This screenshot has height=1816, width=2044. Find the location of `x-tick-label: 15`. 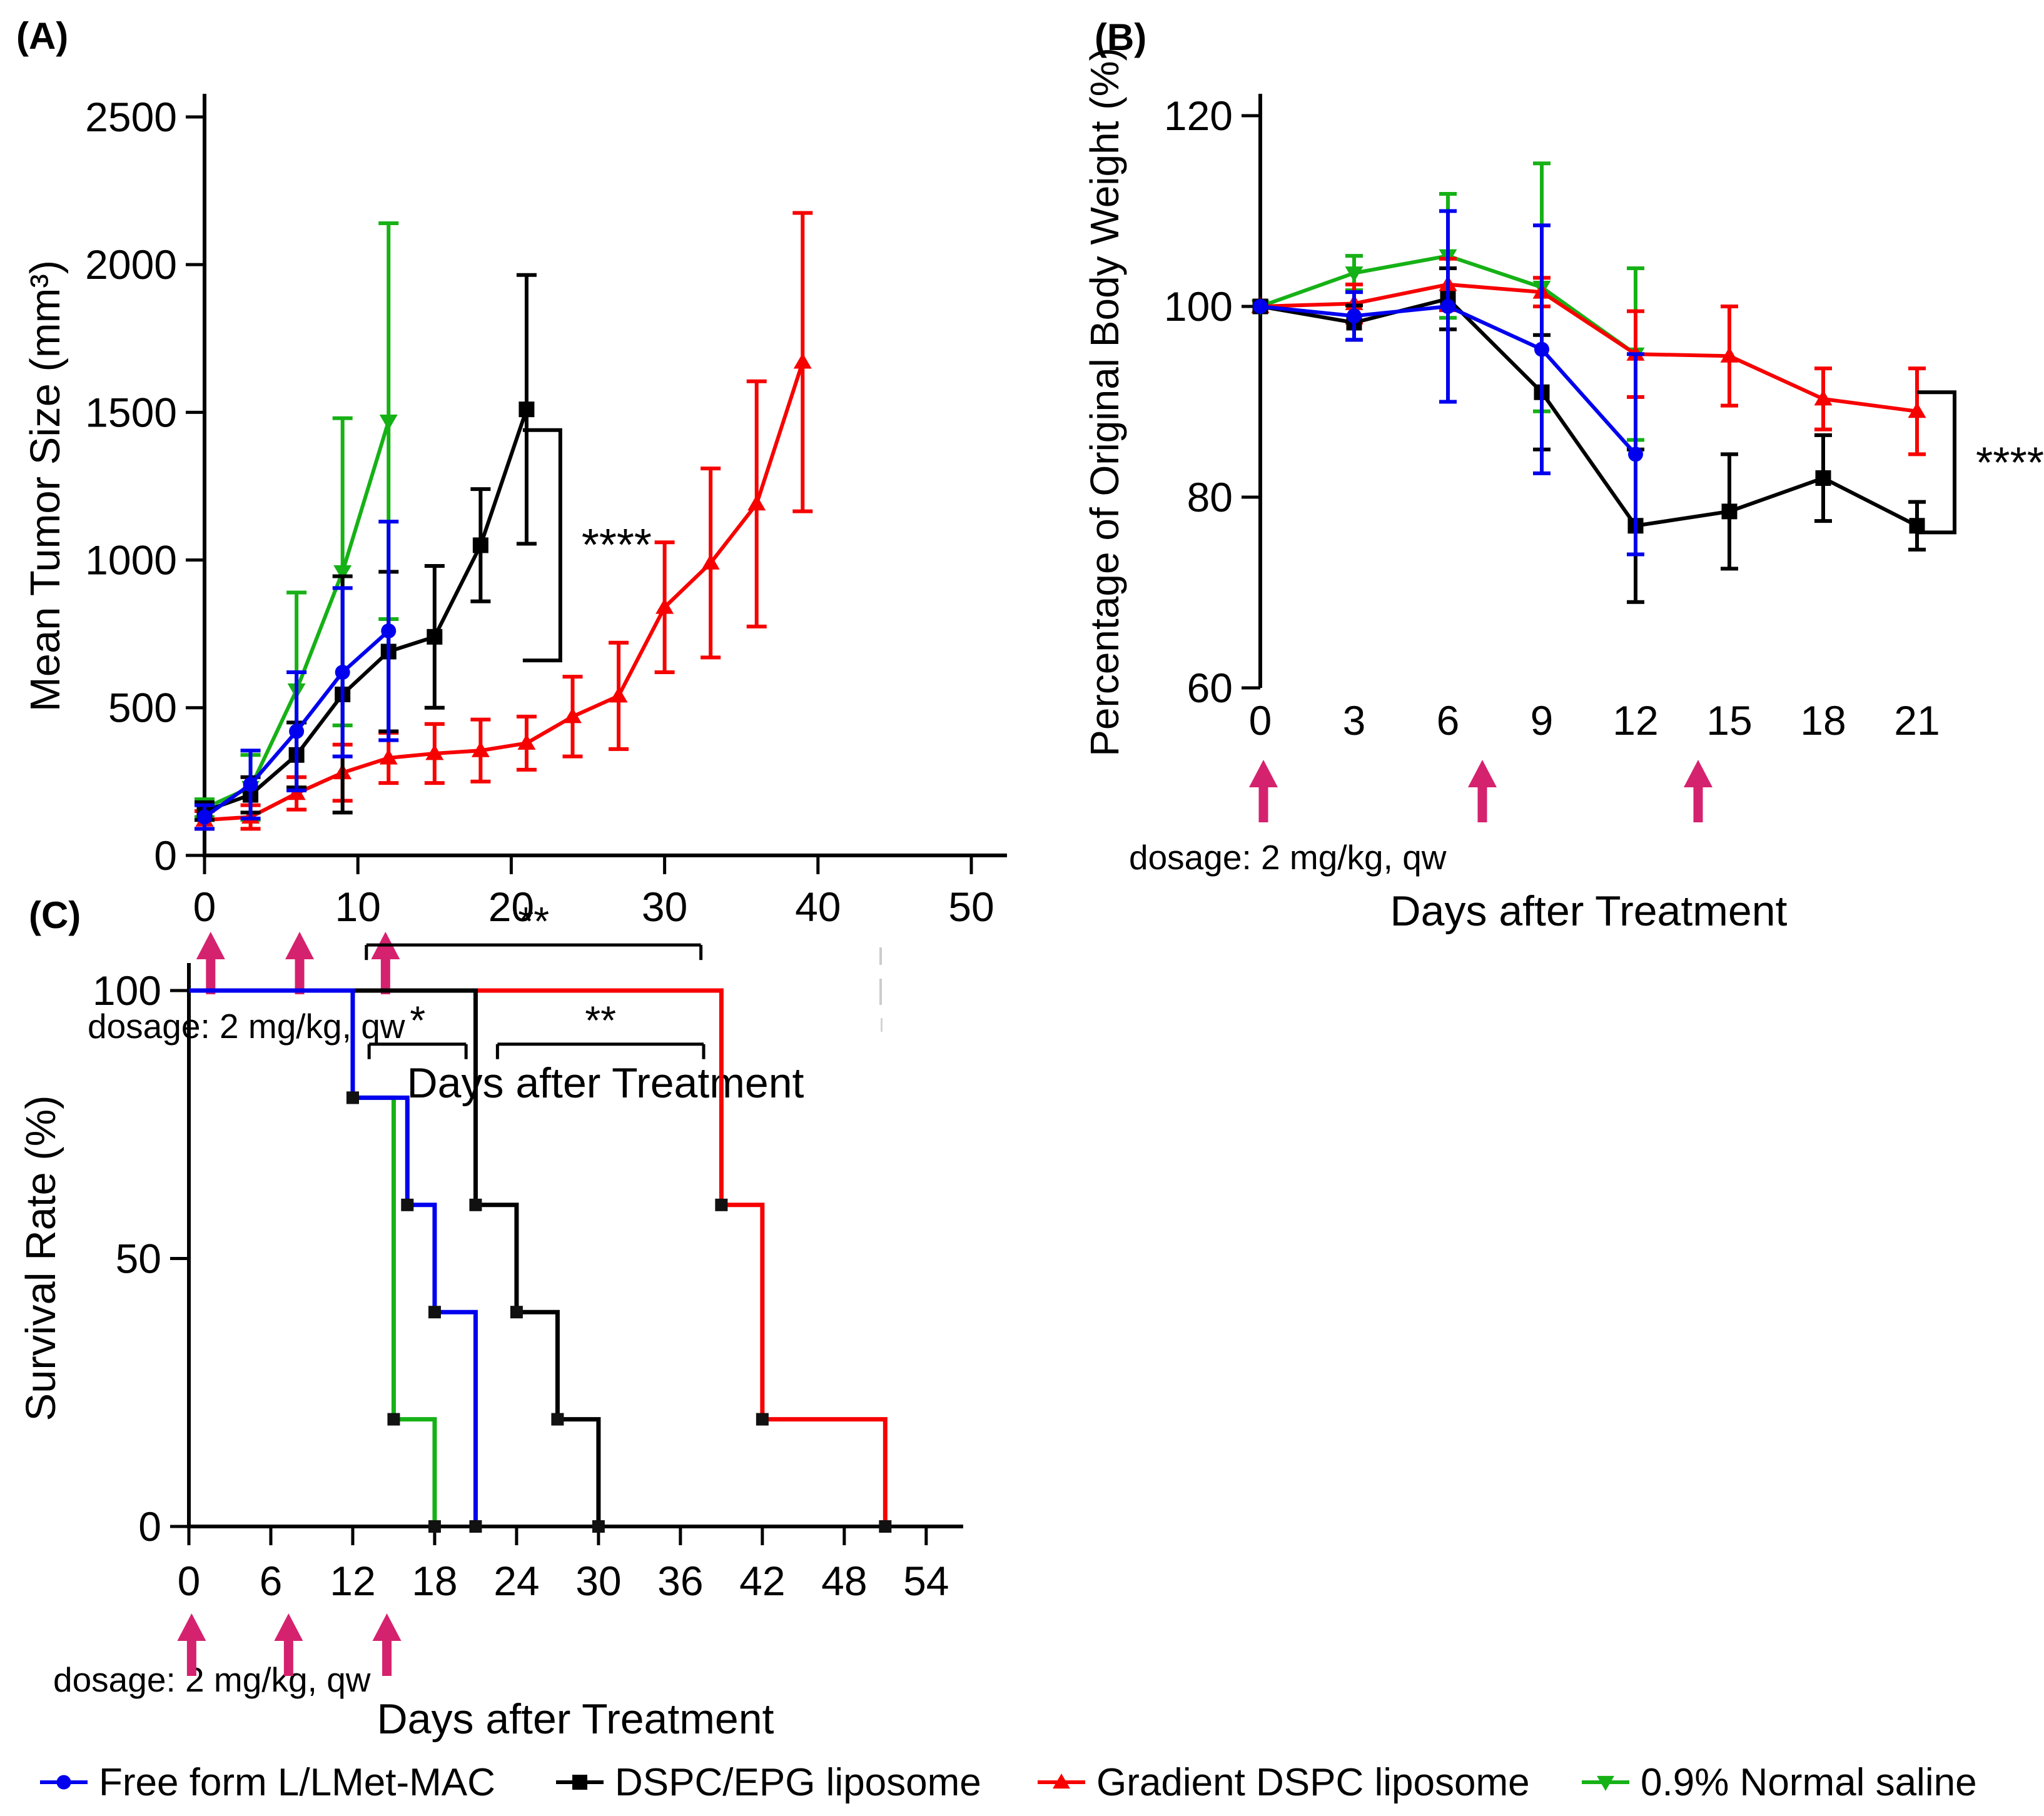

x-tick-label: 15 is located at coordinates (1729, 720).